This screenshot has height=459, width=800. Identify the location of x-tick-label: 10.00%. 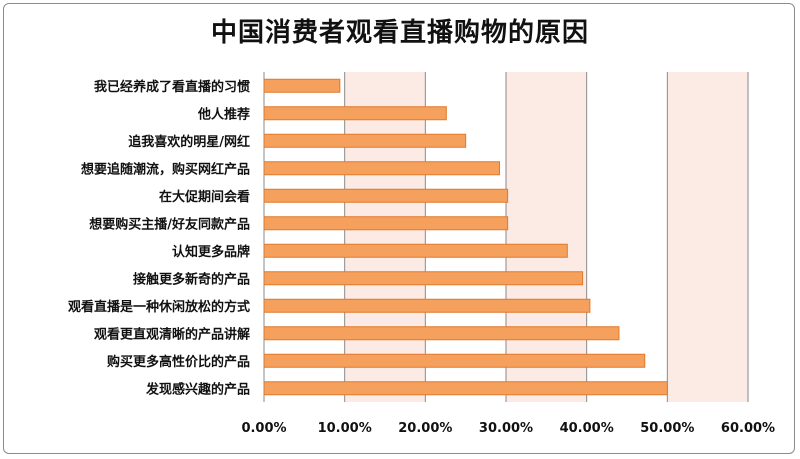
(345, 428).